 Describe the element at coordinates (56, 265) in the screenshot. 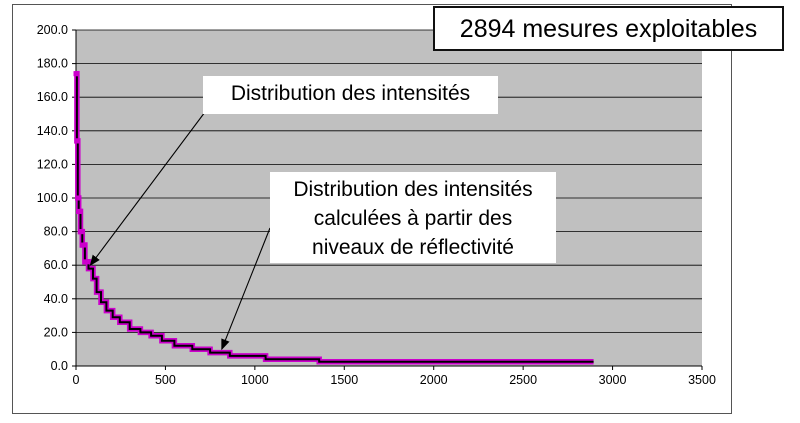

I see `y-tick-label: 60.0` at that location.